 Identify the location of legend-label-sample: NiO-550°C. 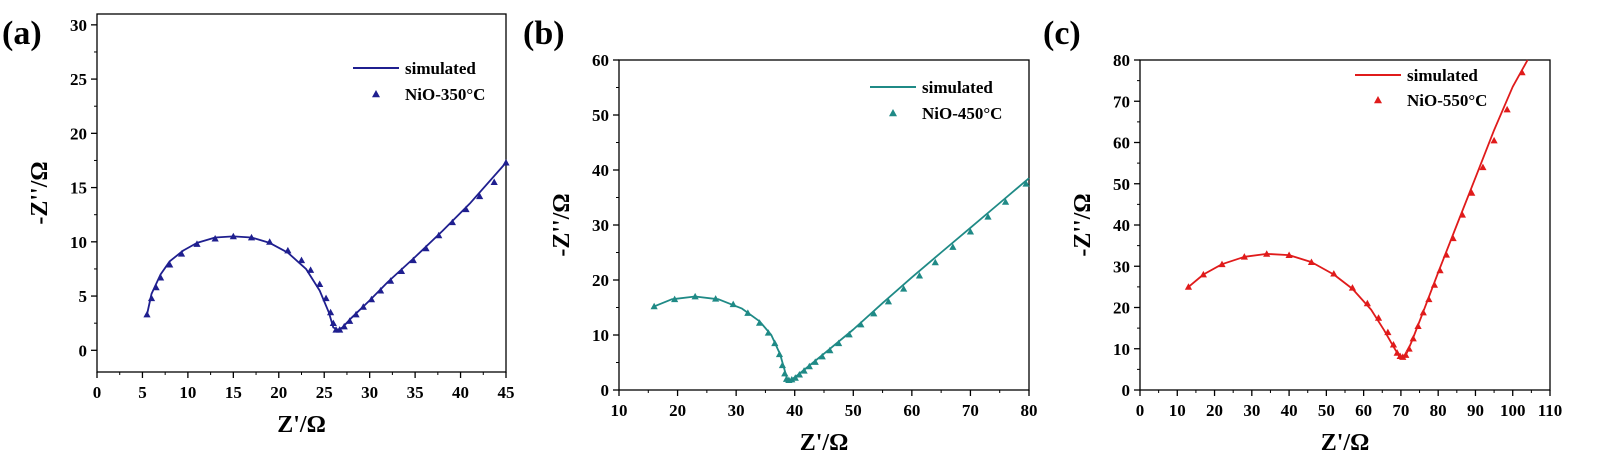
(1447, 100).